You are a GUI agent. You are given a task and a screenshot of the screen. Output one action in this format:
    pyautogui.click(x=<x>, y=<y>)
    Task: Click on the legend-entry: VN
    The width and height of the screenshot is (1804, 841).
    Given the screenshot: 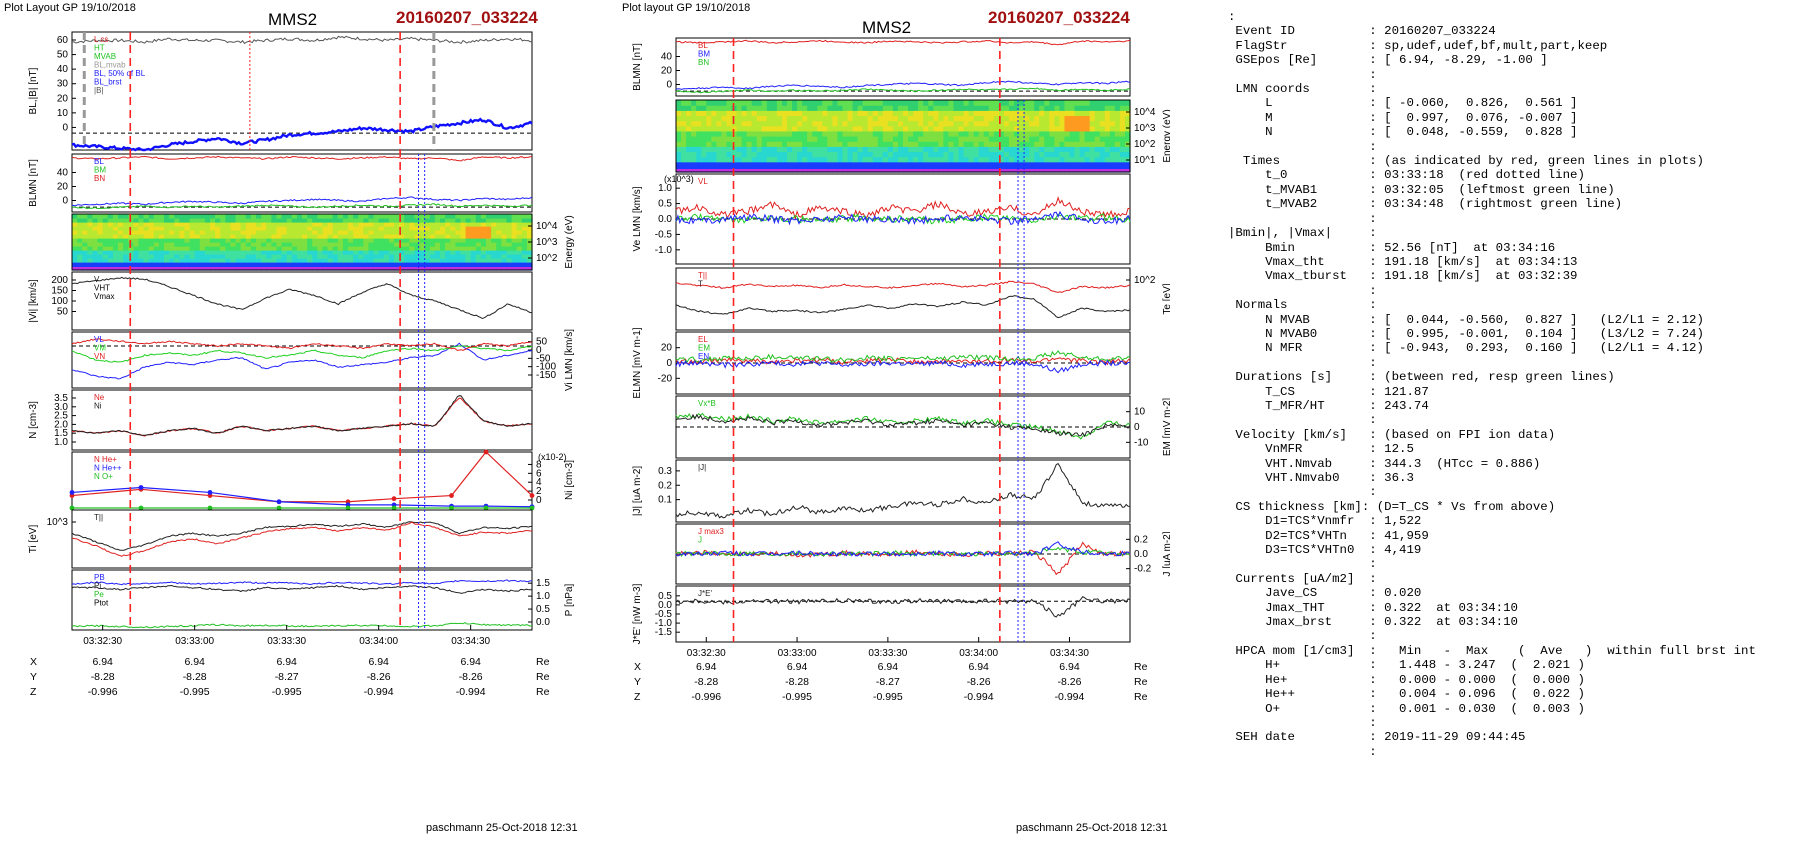 What is the action you would take?
    pyautogui.click(x=99, y=356)
    